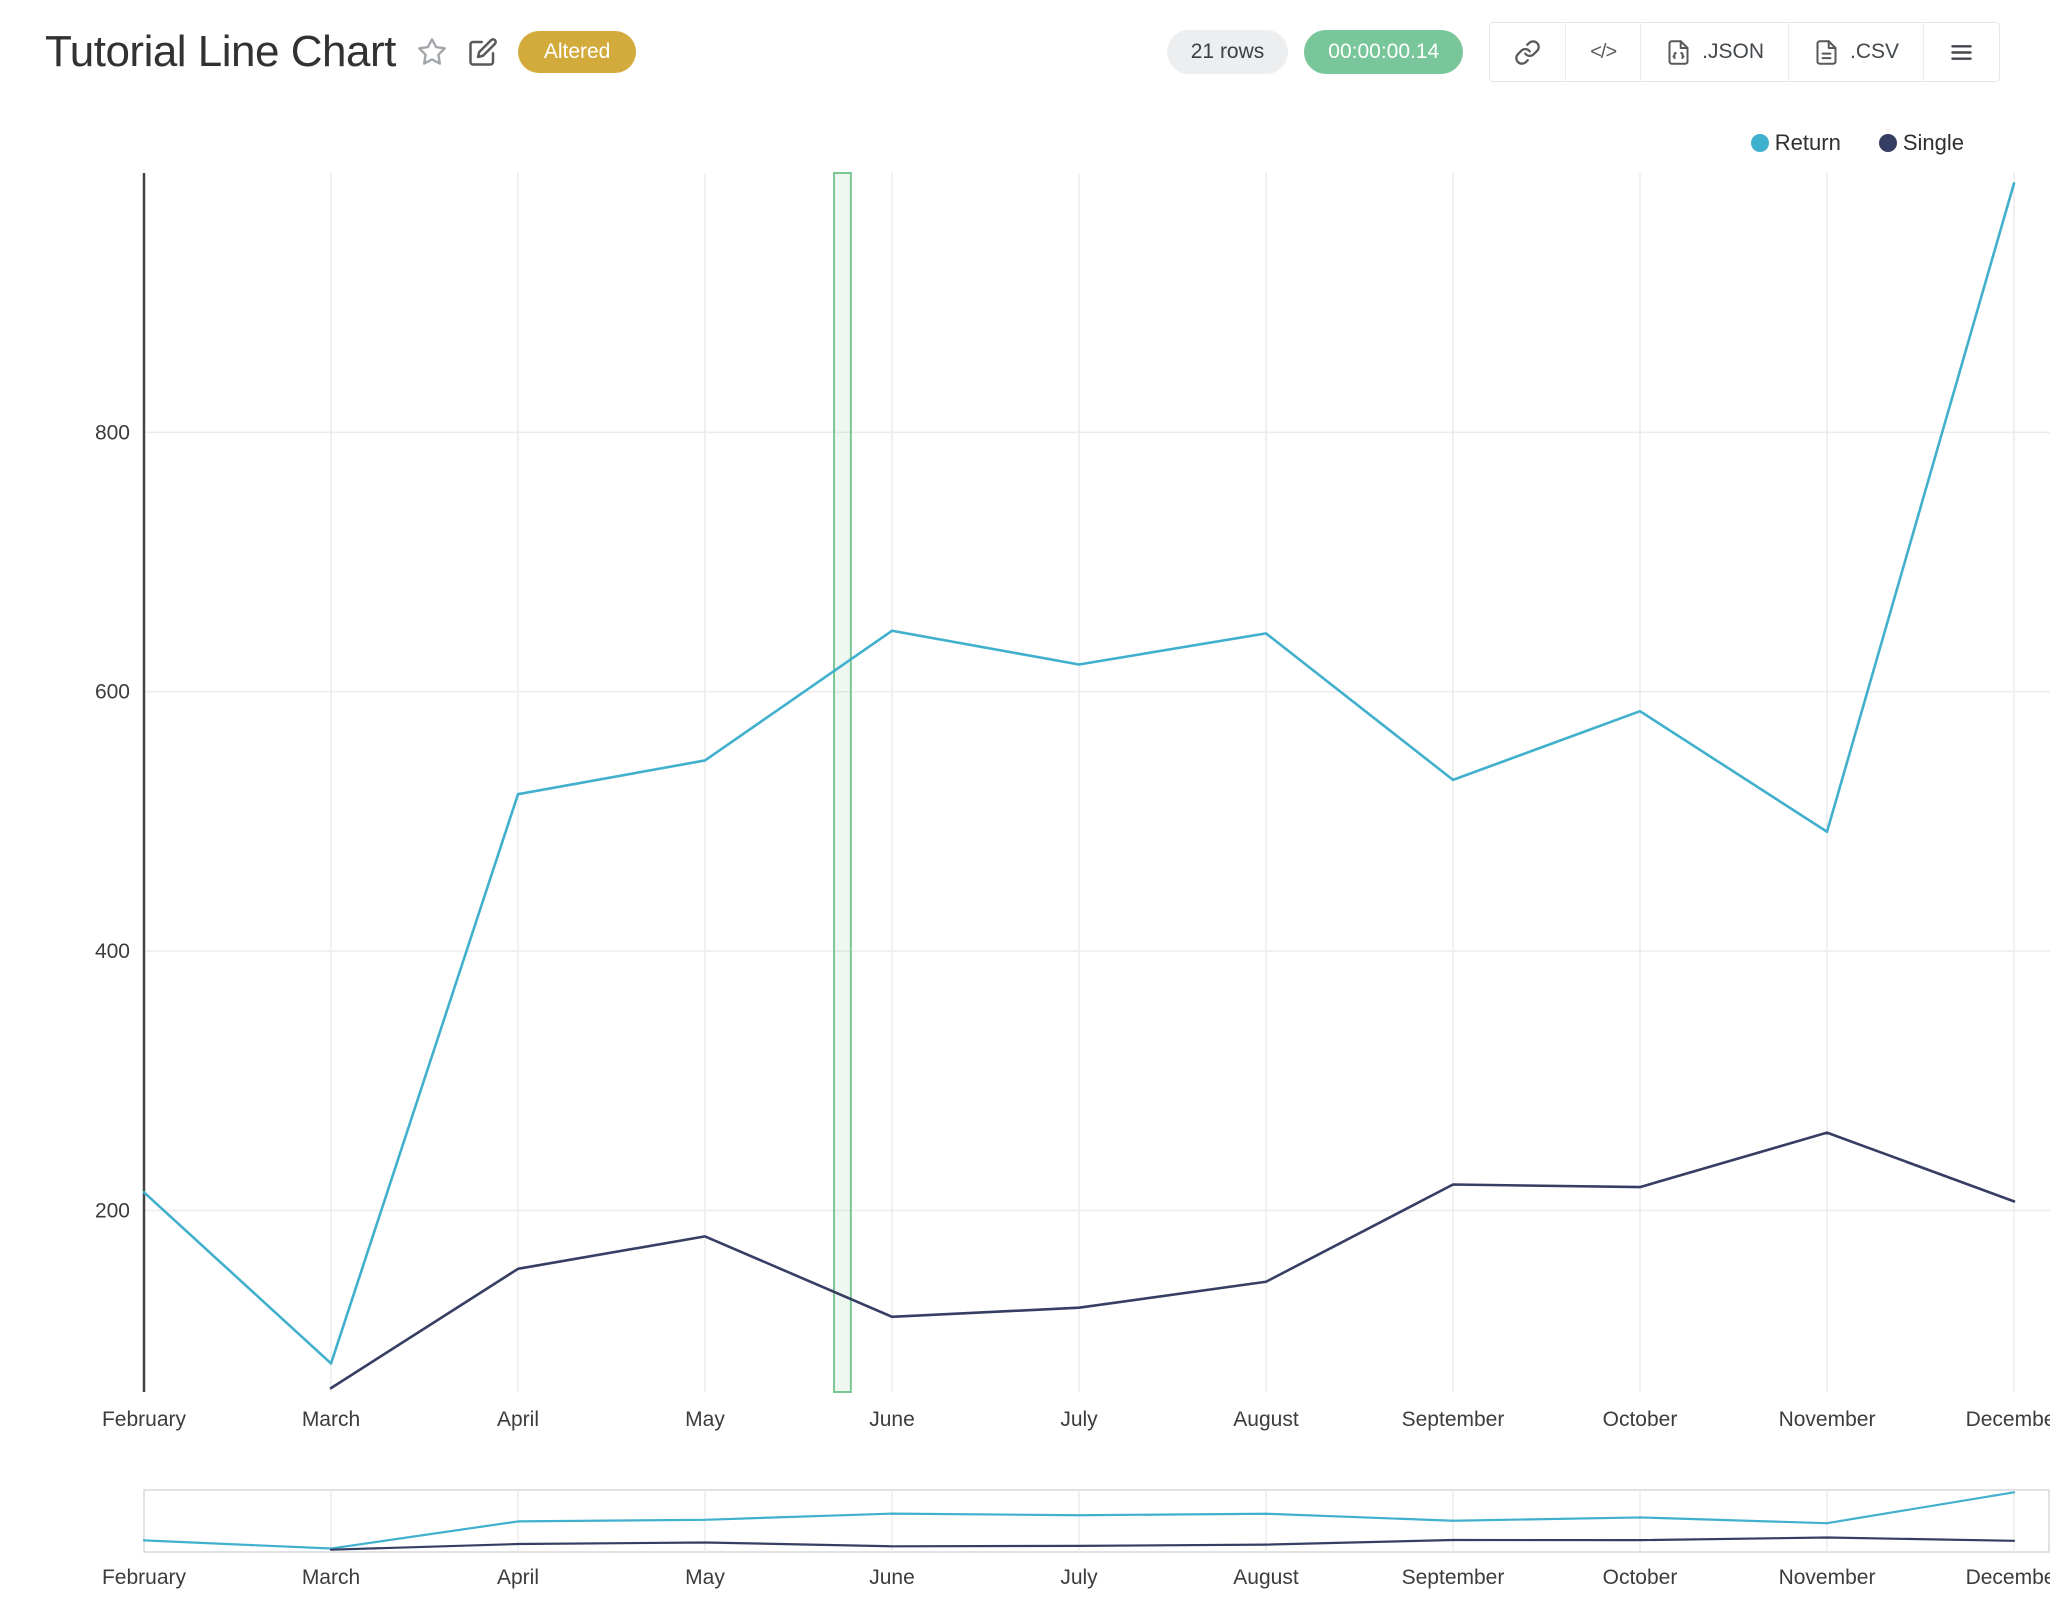 This screenshot has height=1598, width=2050. Describe the element at coordinates (842, 782) in the screenshot. I see `selection-band` at that location.